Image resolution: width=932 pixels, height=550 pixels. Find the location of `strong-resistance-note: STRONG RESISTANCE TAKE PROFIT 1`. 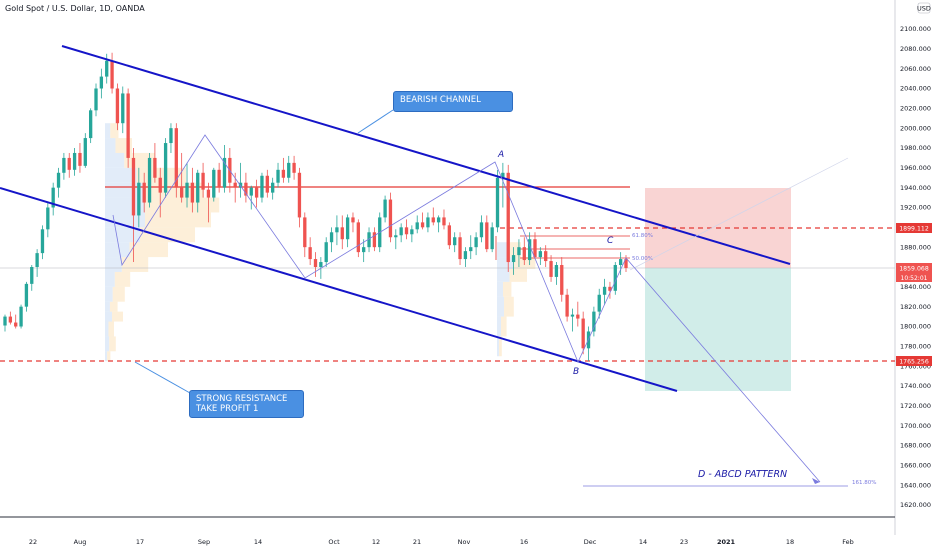

strong-resistance-note: STRONG RESISTANCE TAKE PROFIT 1 is located at coordinates (246, 404).